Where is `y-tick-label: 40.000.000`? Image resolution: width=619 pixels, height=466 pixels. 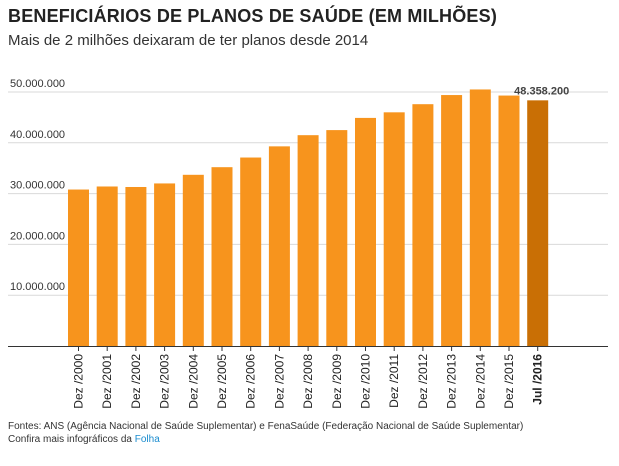 y-tick-label: 40.000.000 is located at coordinates (37, 135).